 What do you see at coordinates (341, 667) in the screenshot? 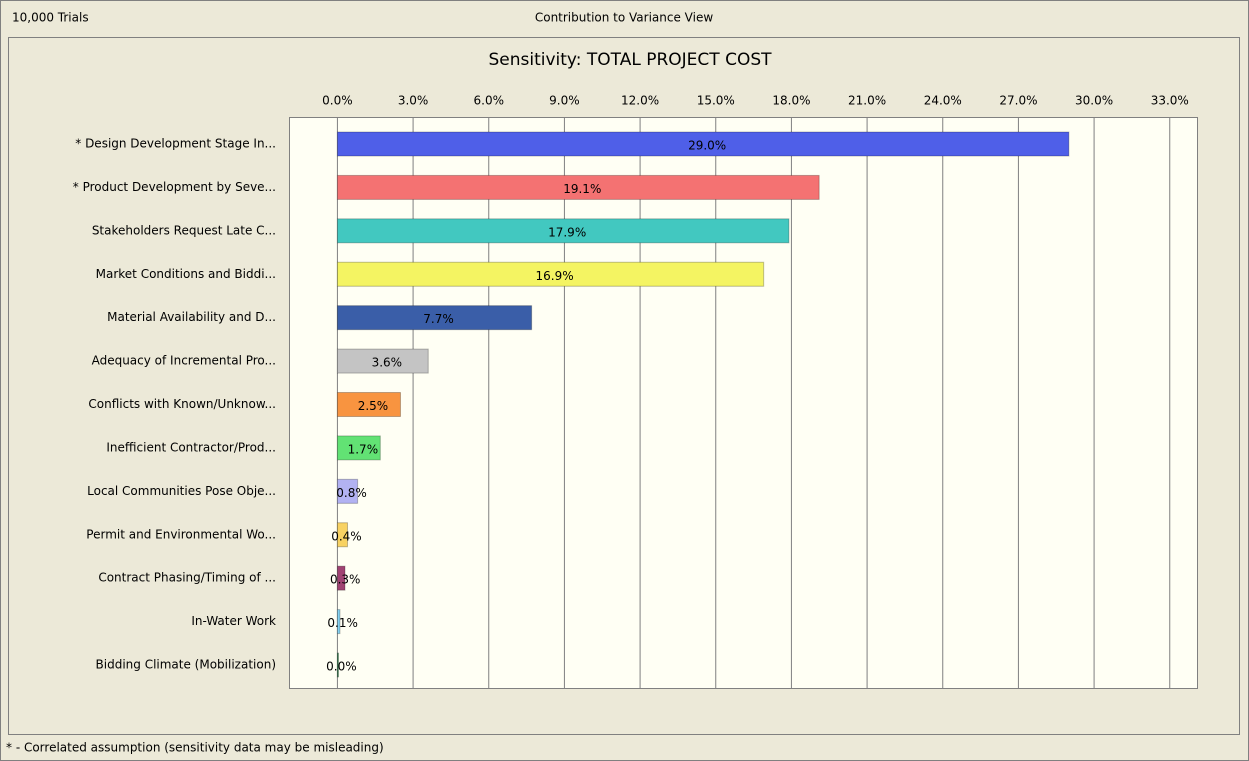
I see `data-label: 0.0%` at bounding box center [341, 667].